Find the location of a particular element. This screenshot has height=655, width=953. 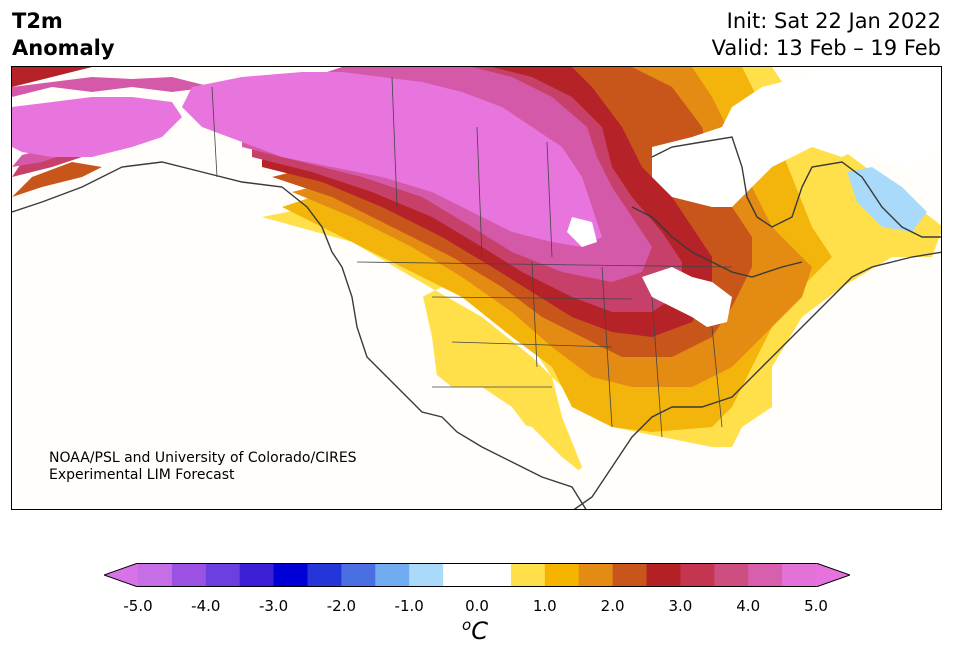

colorbar-tick-label: 2.0 is located at coordinates (612, 606).